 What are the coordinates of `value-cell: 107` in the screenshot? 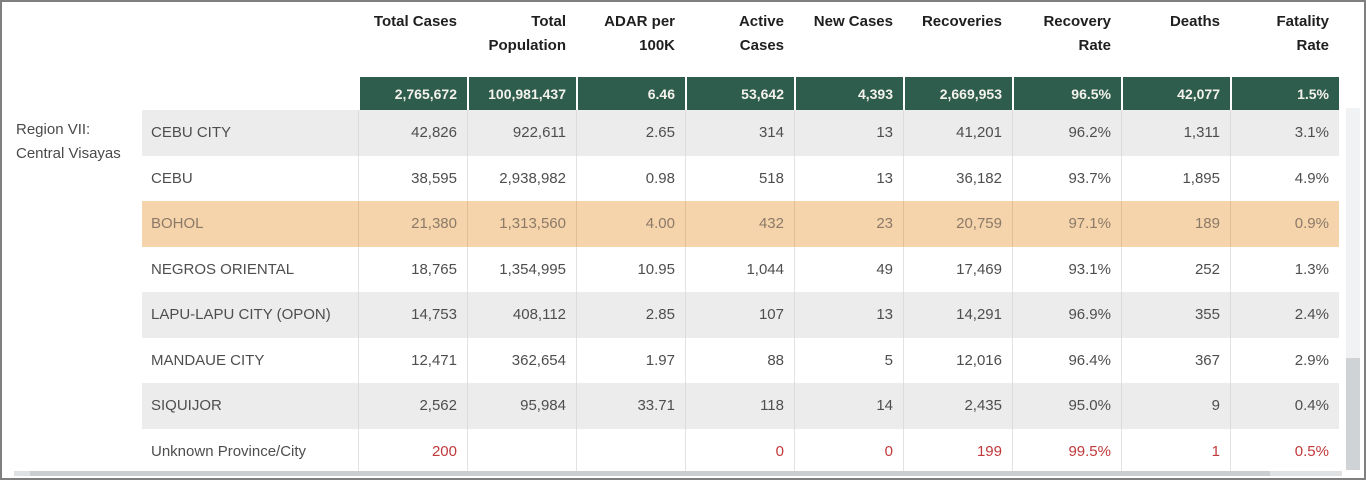 It's located at (739, 315).